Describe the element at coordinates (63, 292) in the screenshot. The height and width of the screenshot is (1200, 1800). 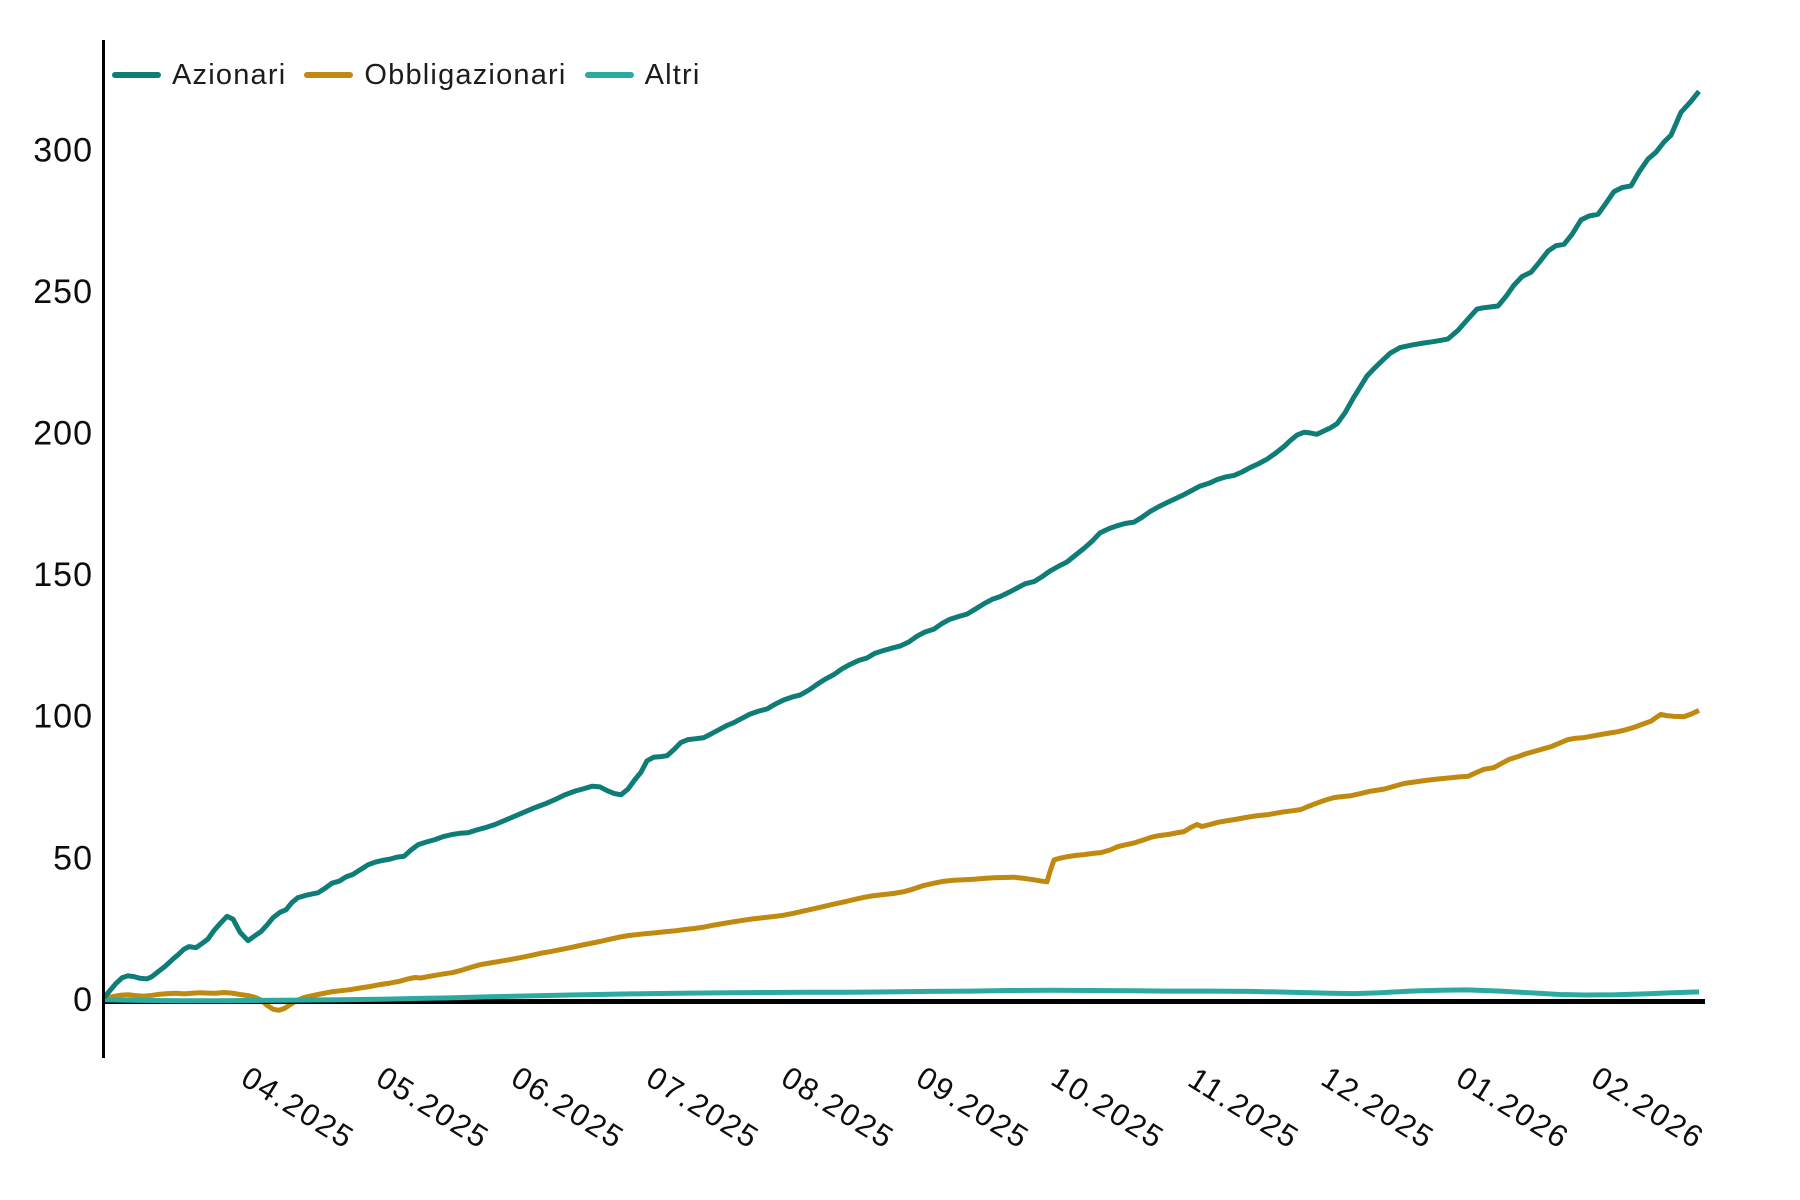
I see `y-tick-label: 250` at that location.